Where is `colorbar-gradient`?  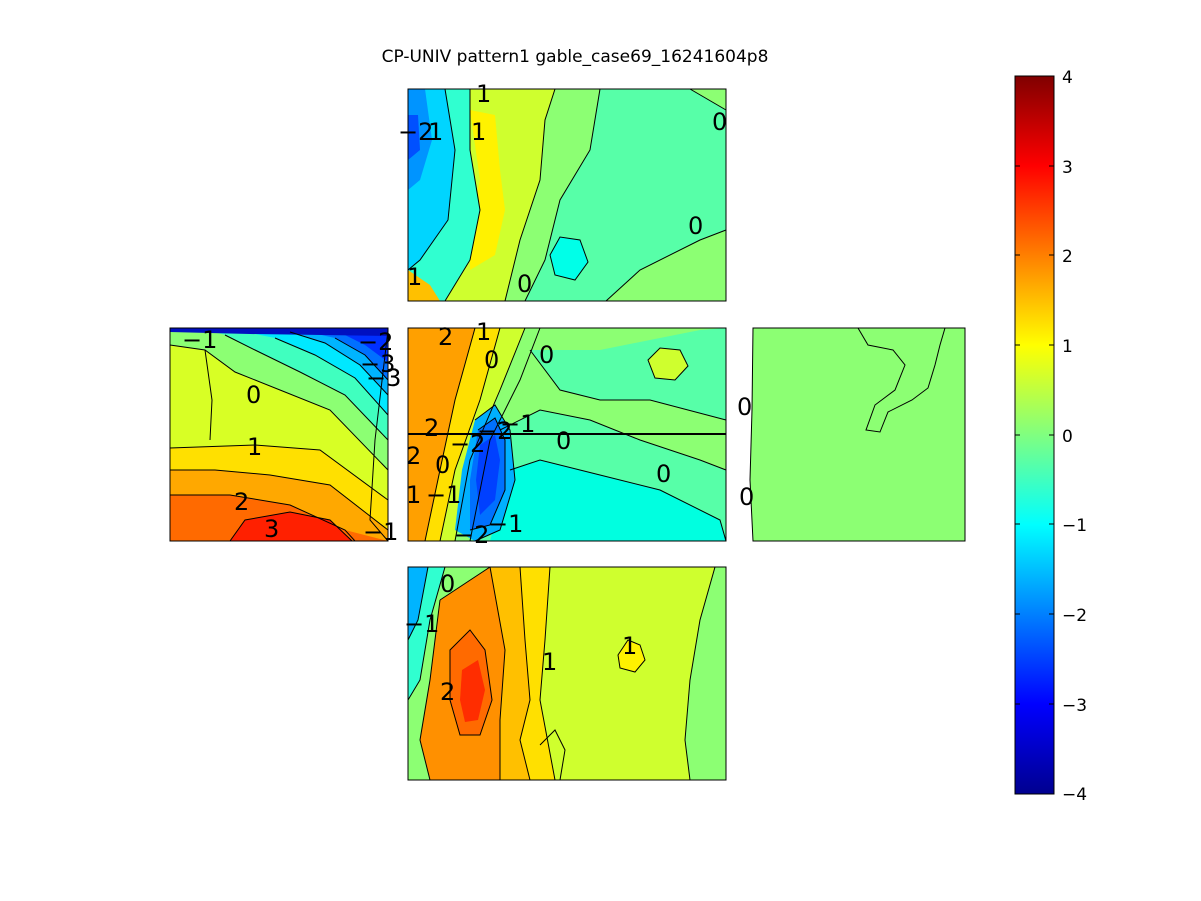 colorbar-gradient is located at coordinates (1034, 435).